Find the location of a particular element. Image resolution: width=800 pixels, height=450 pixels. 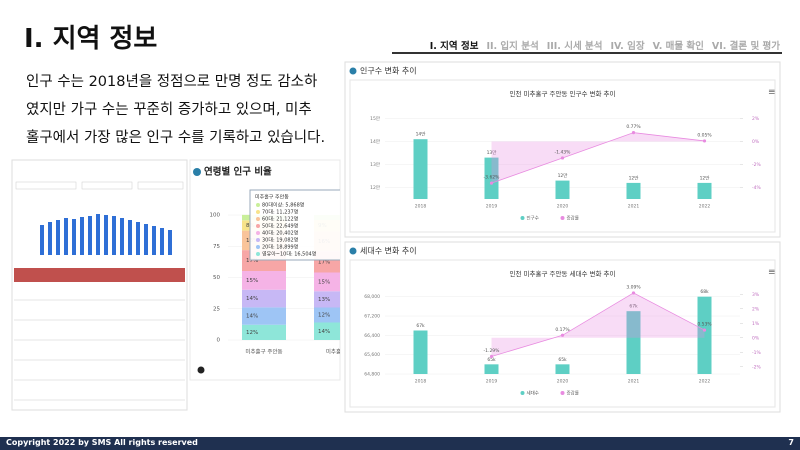

value-label: 17% is located at coordinates (252, 261).